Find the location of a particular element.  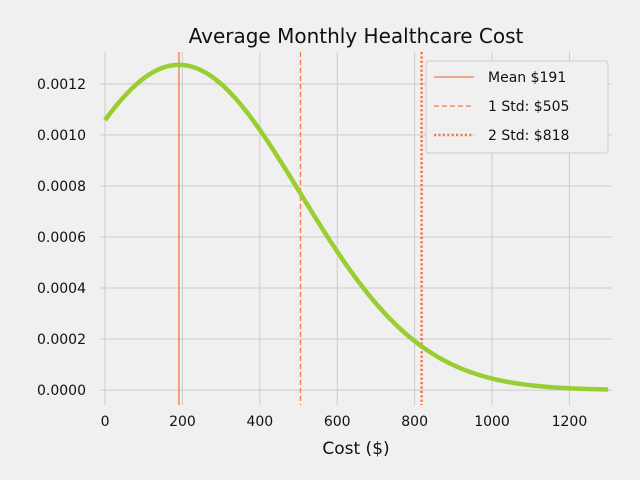

x-axis-ticks: 0 200 400 600 800 1000 1200 is located at coordinates (344, 422).